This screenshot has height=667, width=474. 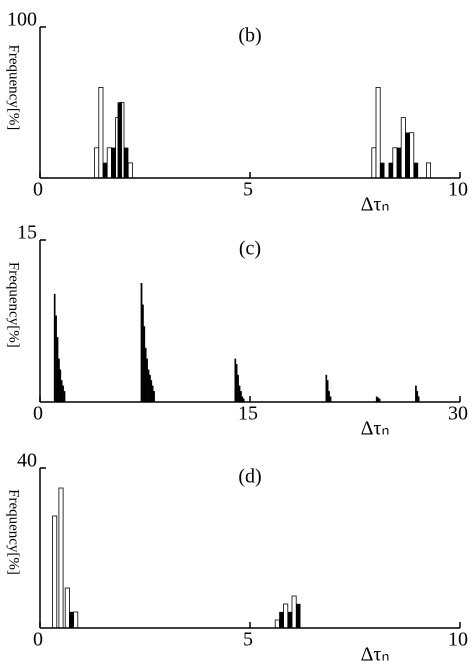 I want to click on panel-title: (c), so click(x=250, y=249).